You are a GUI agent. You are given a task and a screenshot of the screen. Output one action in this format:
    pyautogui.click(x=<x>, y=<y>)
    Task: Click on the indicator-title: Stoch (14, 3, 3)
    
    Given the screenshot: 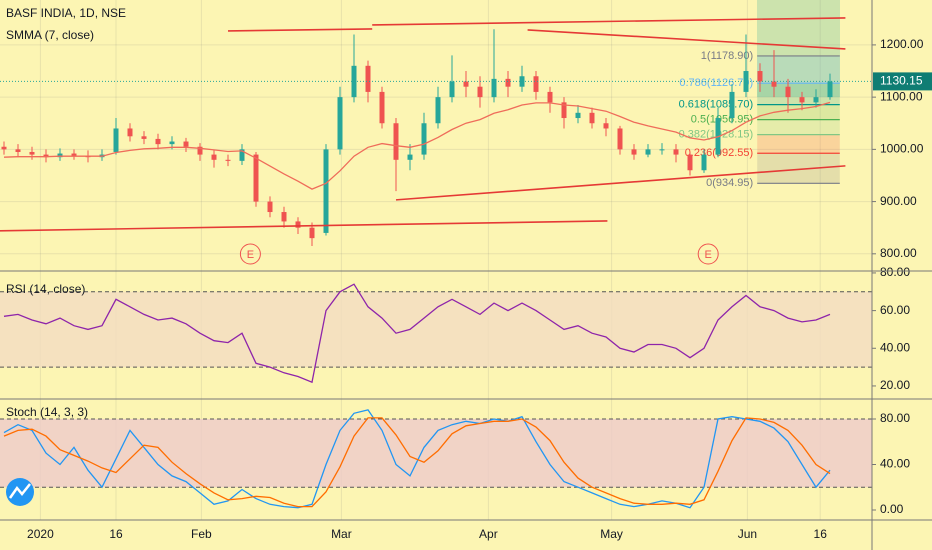 What is the action you would take?
    pyautogui.click(x=47, y=412)
    